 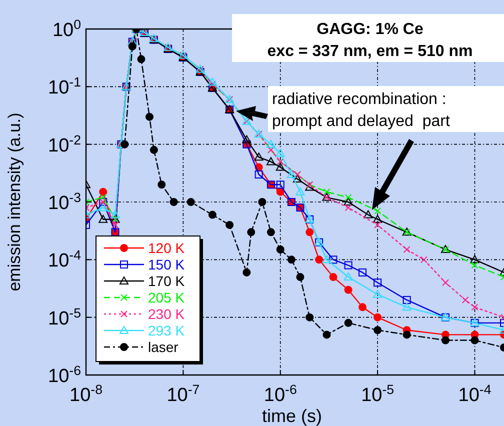 I want to click on x-axis-title: time (s), so click(x=292, y=416).